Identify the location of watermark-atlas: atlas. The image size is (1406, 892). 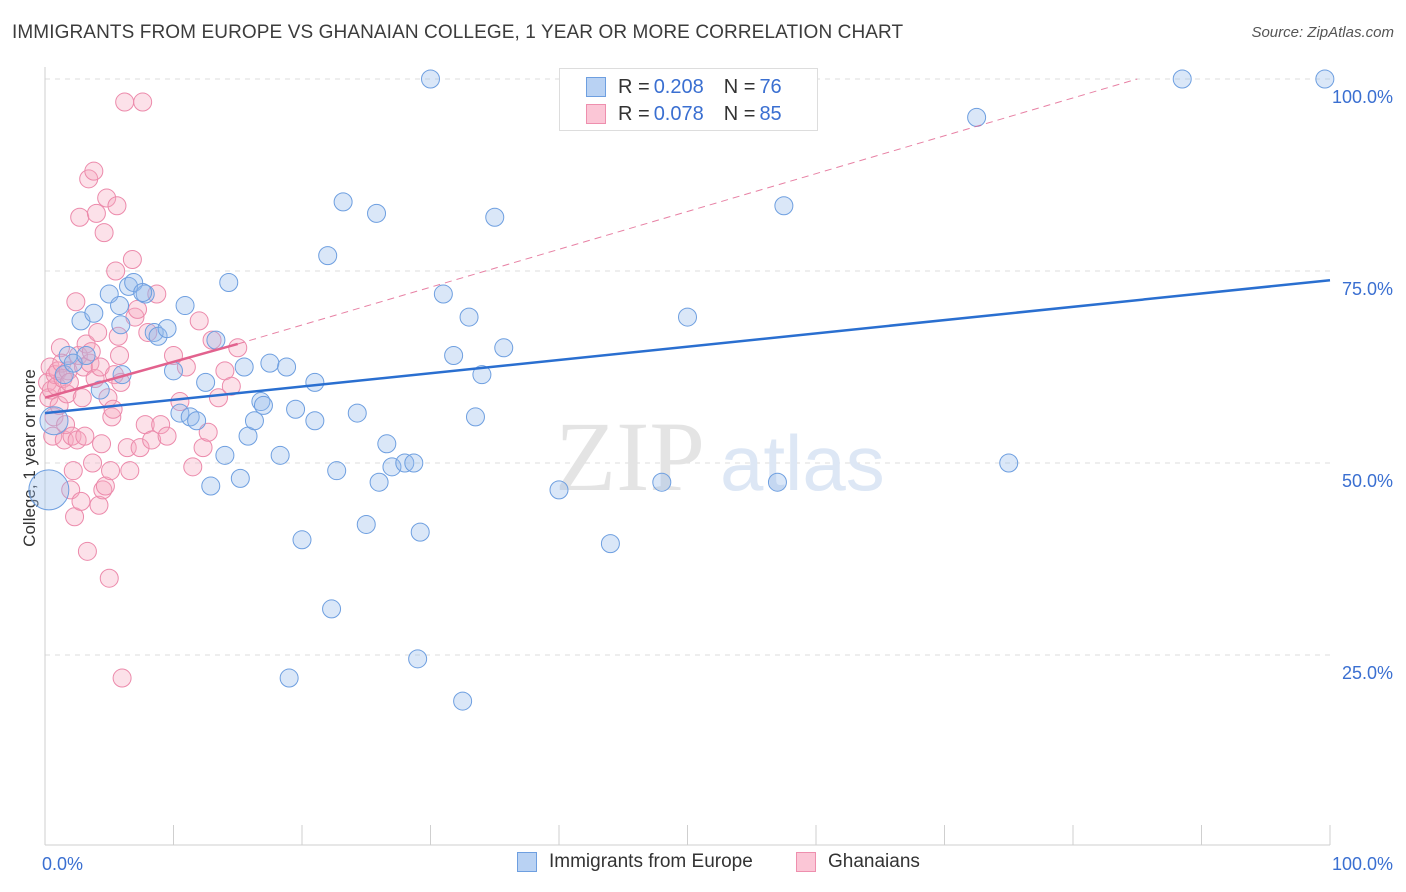
(802, 463).